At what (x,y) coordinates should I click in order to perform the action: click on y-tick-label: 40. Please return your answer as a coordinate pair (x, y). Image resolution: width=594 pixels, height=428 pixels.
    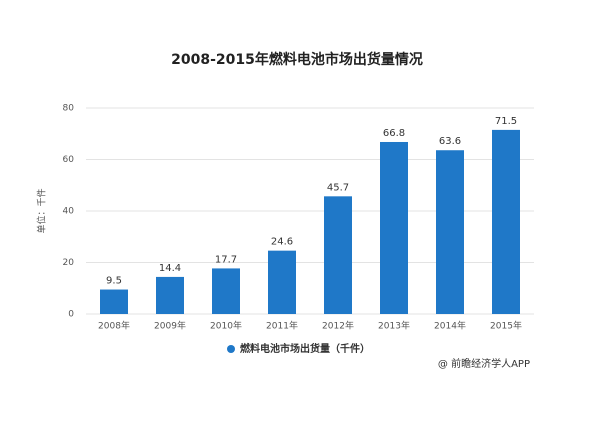
    Looking at the image, I should click on (69, 212).